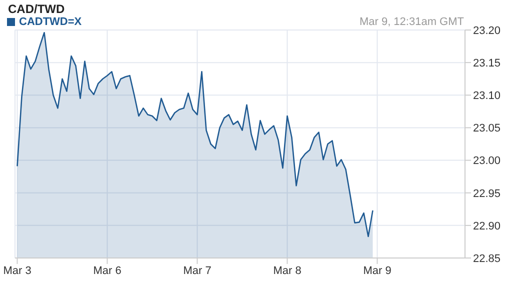 This screenshot has height=288, width=512. Describe the element at coordinates (411, 22) in the screenshot. I see `chart-subtitle: Mar 9, 12:31am GMT` at that location.